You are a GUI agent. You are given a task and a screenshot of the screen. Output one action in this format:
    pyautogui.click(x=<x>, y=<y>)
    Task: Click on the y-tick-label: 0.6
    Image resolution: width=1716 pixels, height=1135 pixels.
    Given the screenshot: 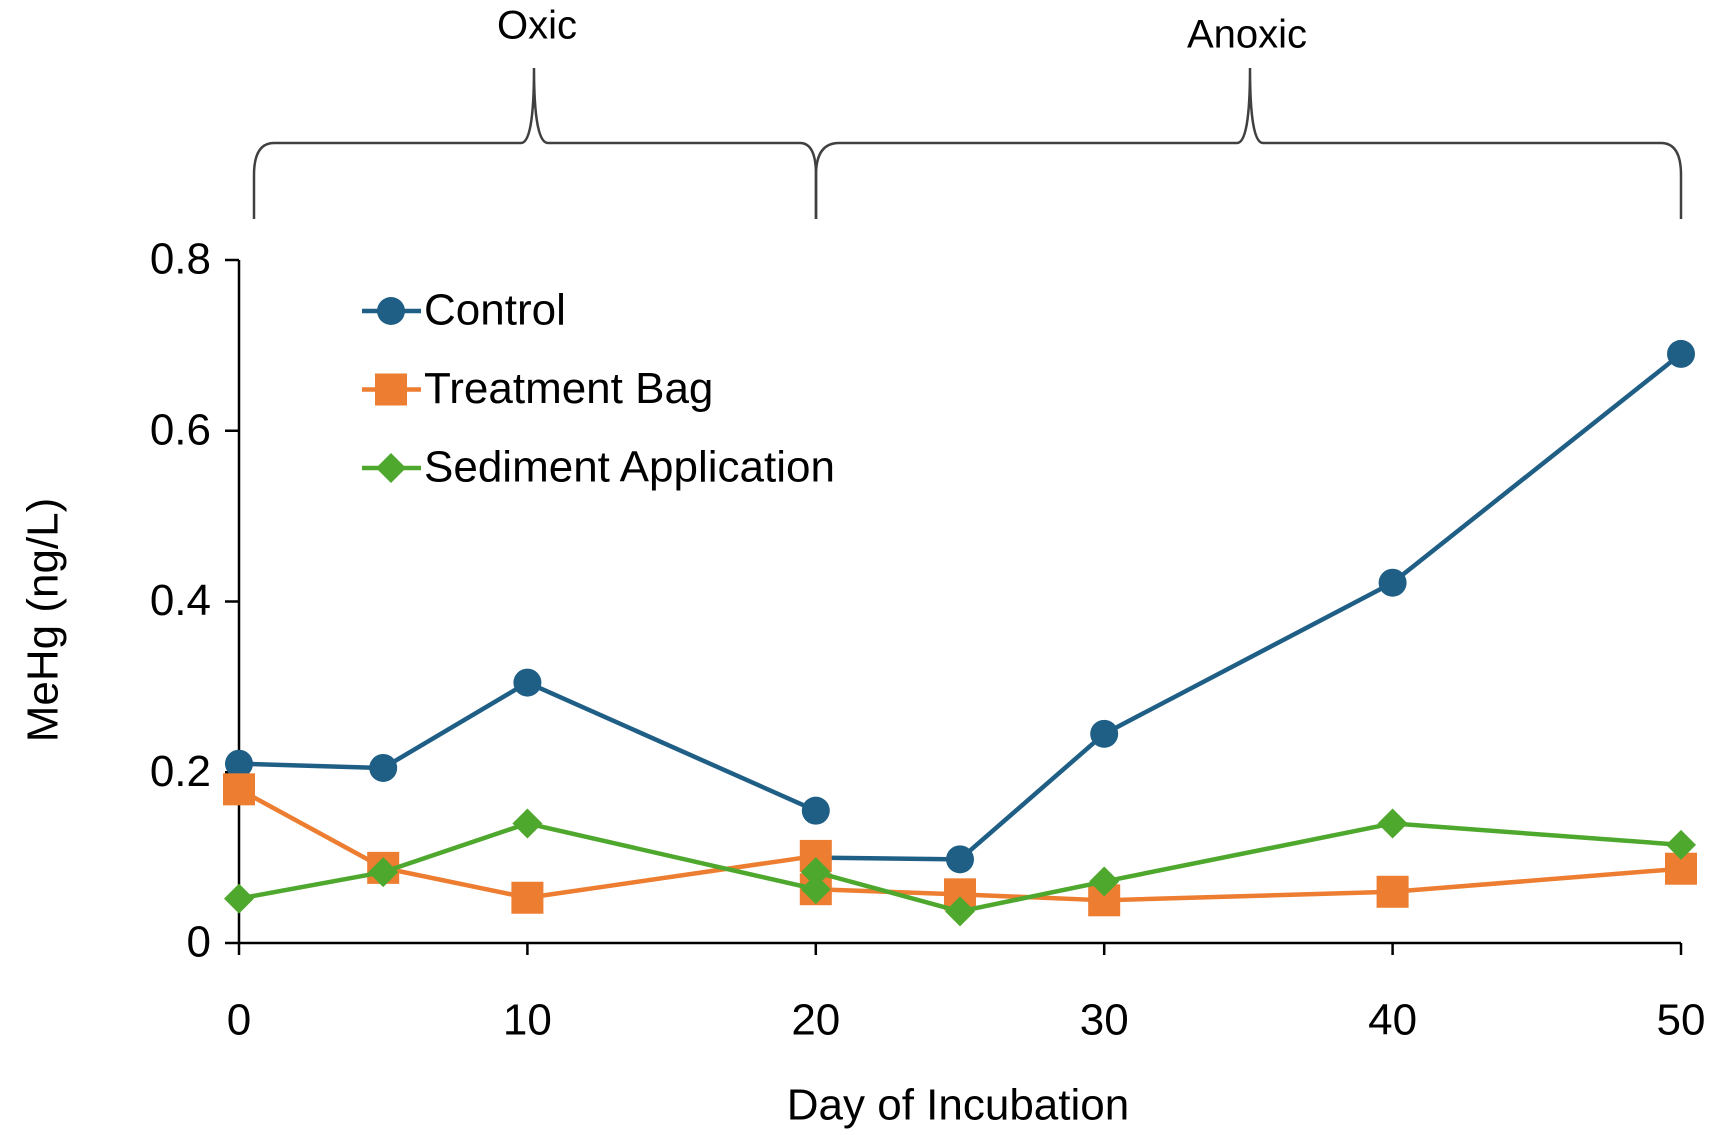 What is the action you would take?
    pyautogui.click(x=180, y=429)
    